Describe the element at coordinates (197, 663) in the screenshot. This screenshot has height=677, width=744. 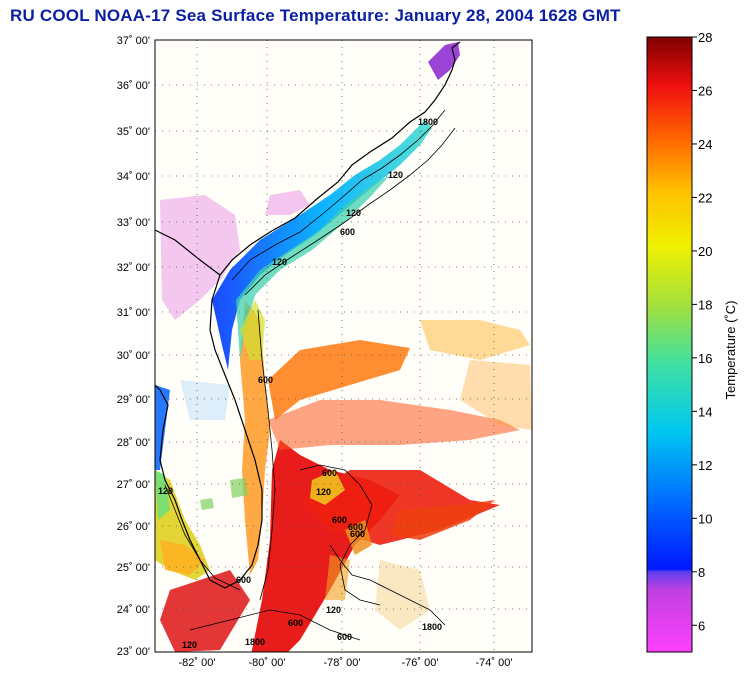
I see `longitude-tick: -82˚ 00'` at that location.